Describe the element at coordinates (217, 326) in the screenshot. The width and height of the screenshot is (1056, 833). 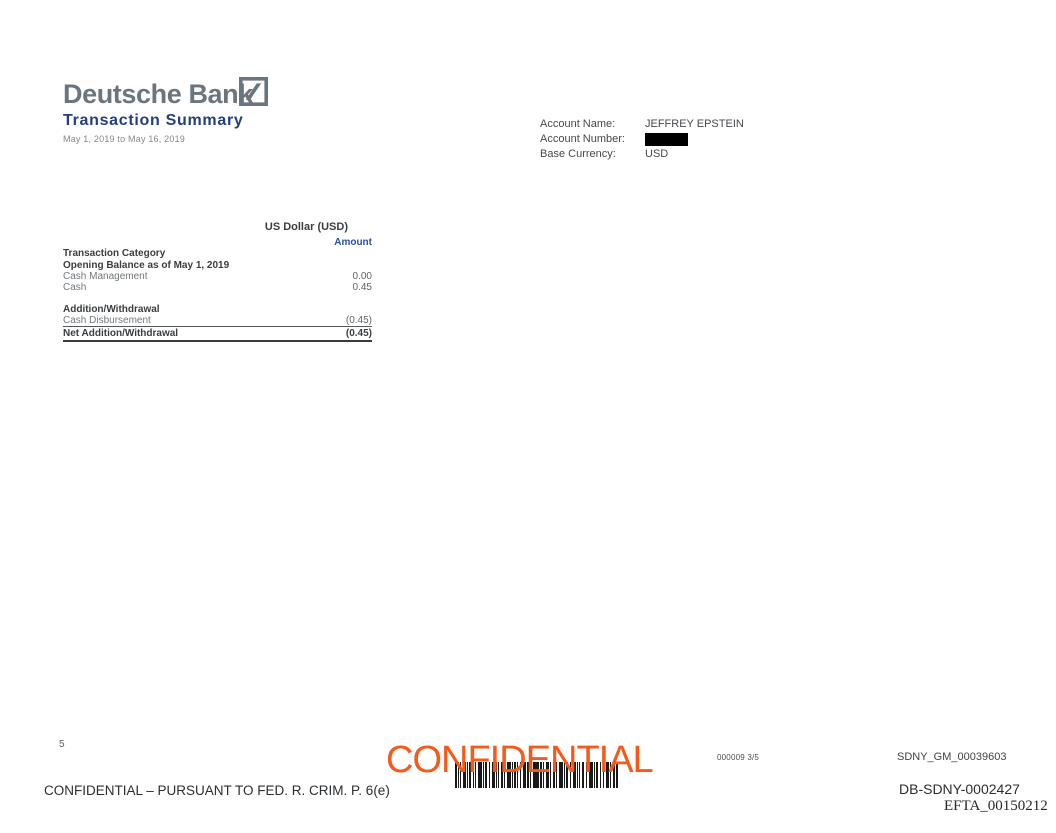
I see `table-divider` at that location.